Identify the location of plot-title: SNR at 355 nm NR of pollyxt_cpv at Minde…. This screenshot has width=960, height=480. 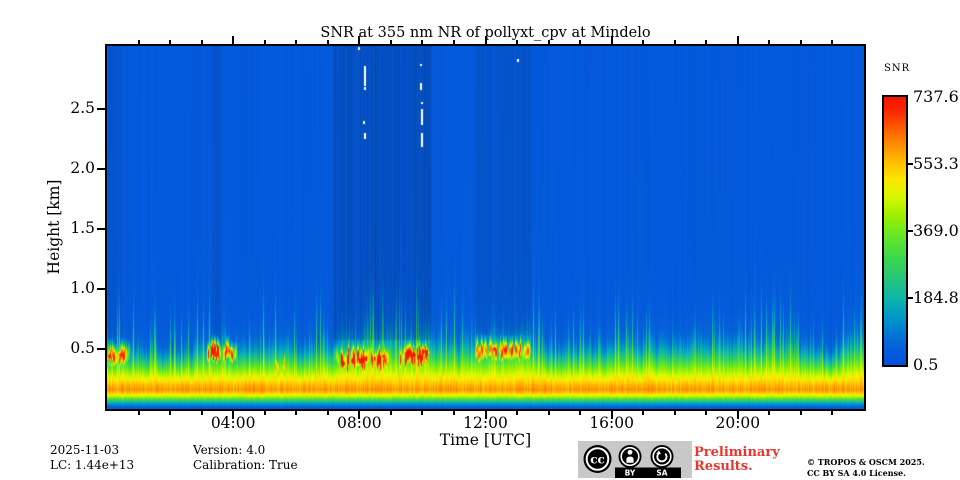
(485, 33).